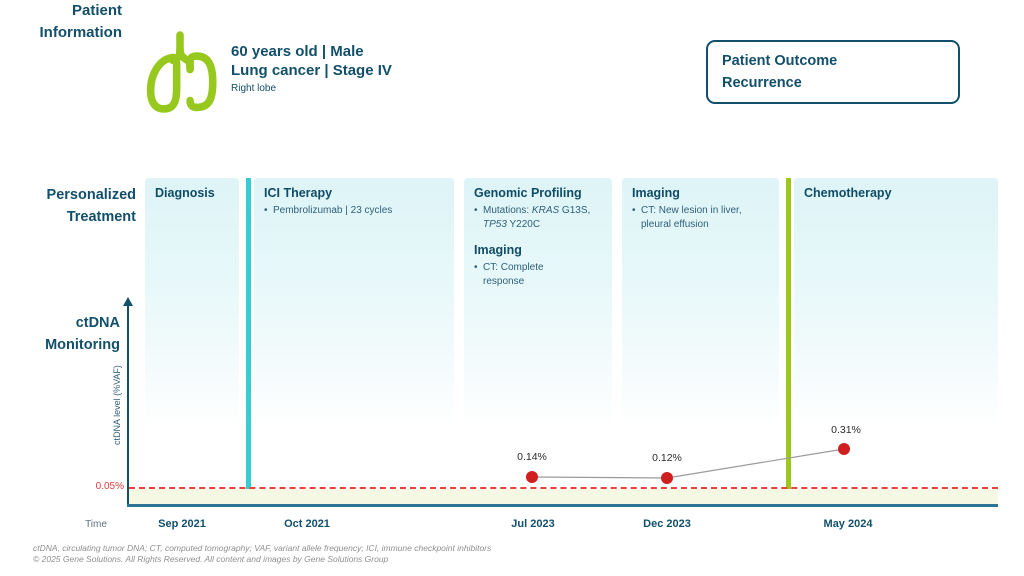  I want to click on panel-genomic-bullet: Mutations: KRAS G13S, TP53 Y220C, so click(538, 217).